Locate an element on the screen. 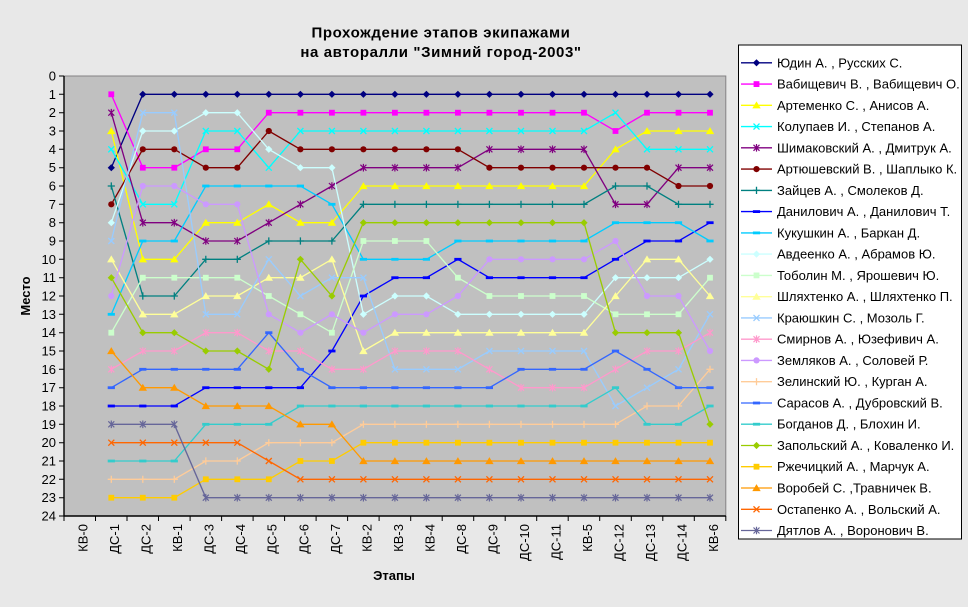 Image resolution: width=968 pixels, height=607 pixels. svg-text: ДС-14 is located at coordinates (681, 542).